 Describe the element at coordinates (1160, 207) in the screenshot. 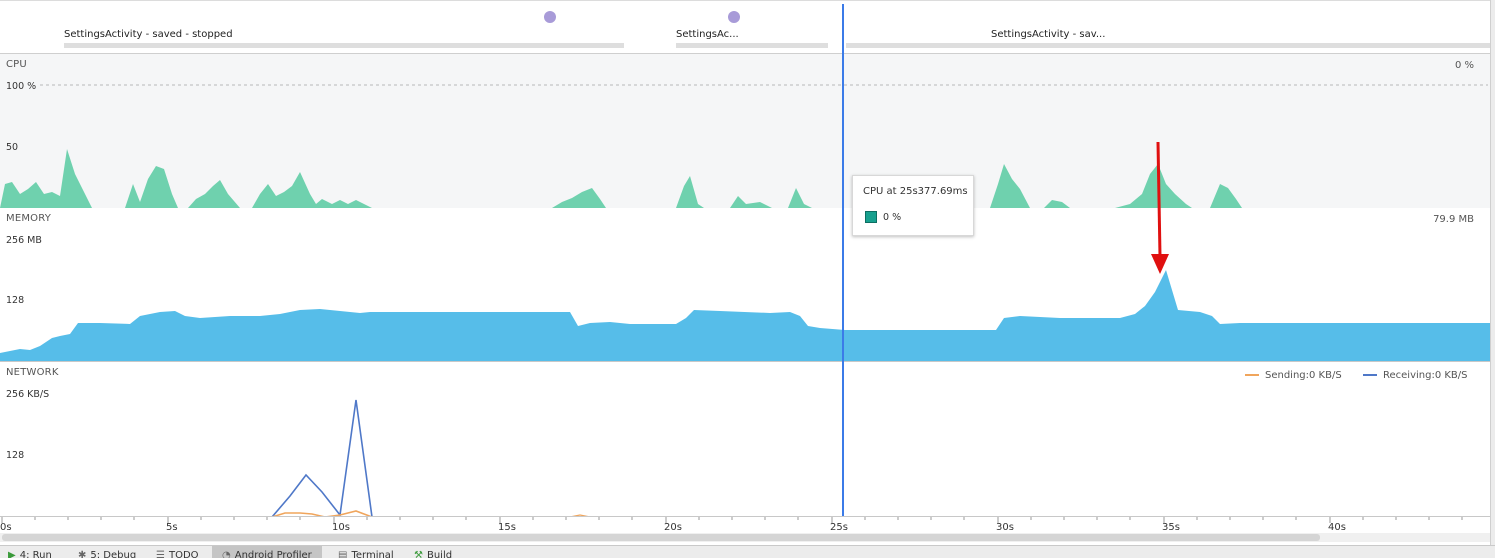

I see `red-arrow-annotation` at that location.